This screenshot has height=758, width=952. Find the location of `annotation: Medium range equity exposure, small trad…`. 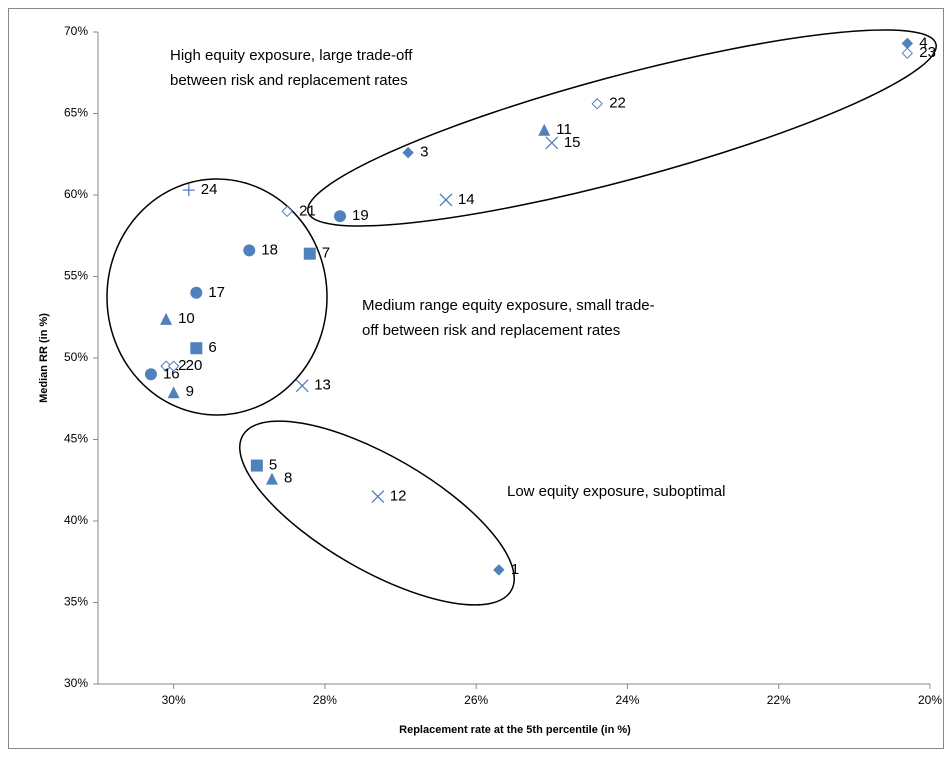

annotation: Medium range equity exposure, small trad… is located at coordinates (508, 305).